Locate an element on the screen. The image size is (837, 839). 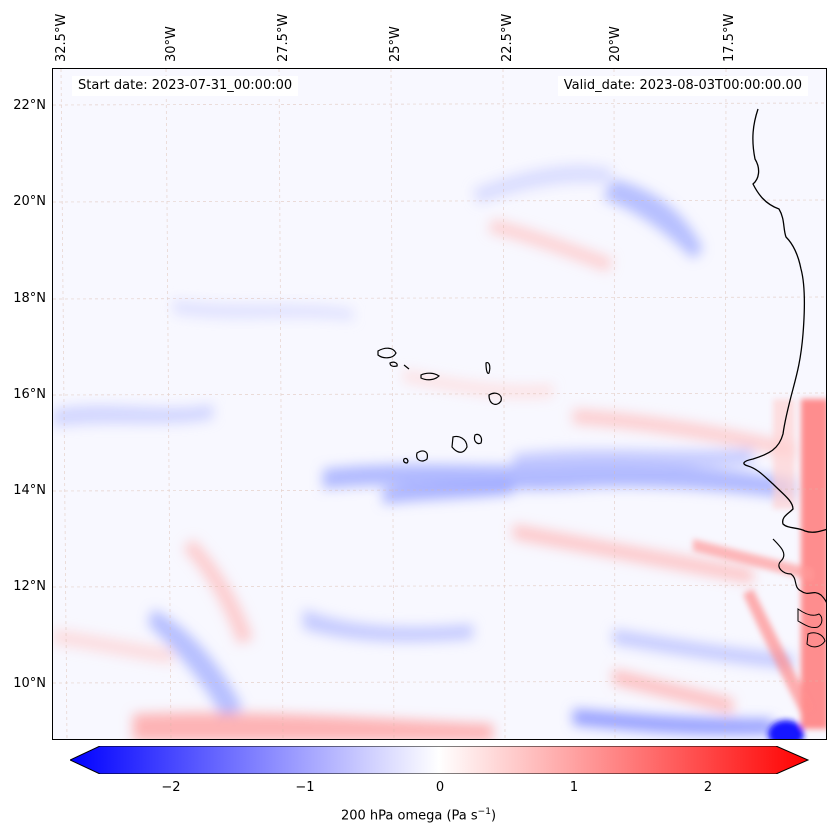
island-maio is located at coordinates (478, 439).